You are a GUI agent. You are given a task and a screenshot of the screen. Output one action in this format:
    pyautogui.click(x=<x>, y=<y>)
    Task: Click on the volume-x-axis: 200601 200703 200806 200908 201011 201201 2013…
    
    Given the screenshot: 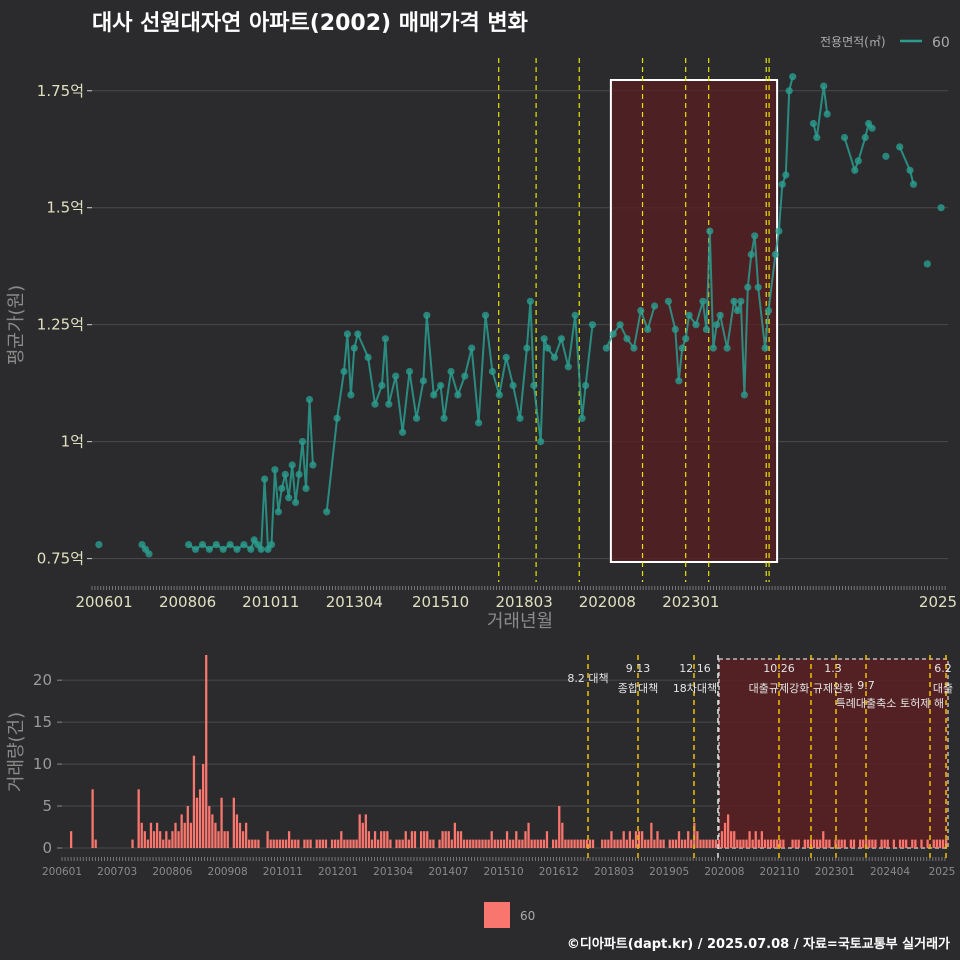 What is the action you would take?
    pyautogui.click(x=498, y=867)
    